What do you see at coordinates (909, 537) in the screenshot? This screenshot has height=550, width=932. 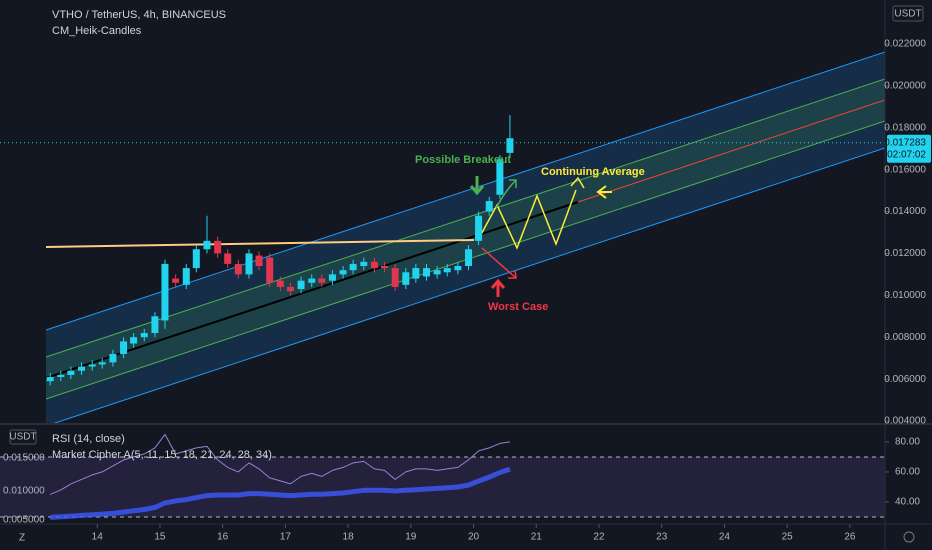 I see `settings-icon` at bounding box center [909, 537].